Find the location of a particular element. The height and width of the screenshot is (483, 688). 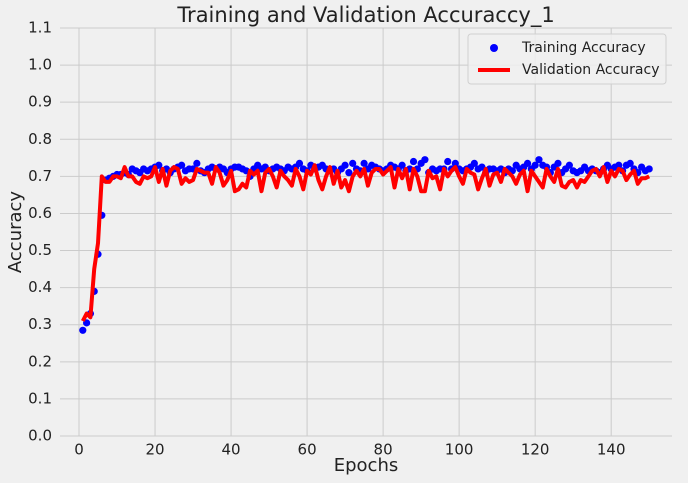

y-tick-label: 0.8 is located at coordinates (40, 139).